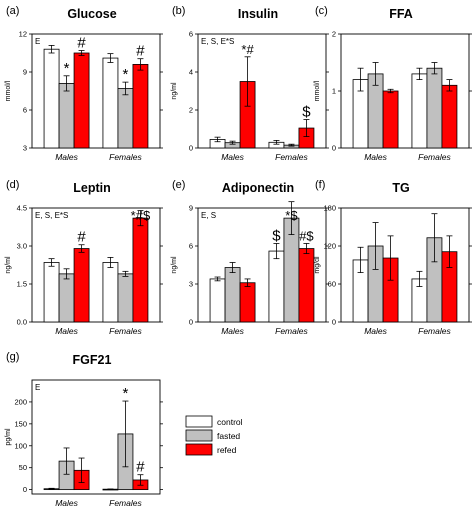  What do you see at coordinates (208, 215) in the screenshot?
I see `stat-label: E, S` at bounding box center [208, 215].